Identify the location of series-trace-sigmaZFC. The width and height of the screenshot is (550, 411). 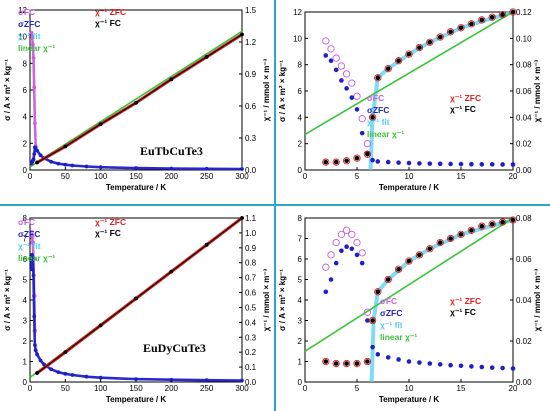
(136, 317).